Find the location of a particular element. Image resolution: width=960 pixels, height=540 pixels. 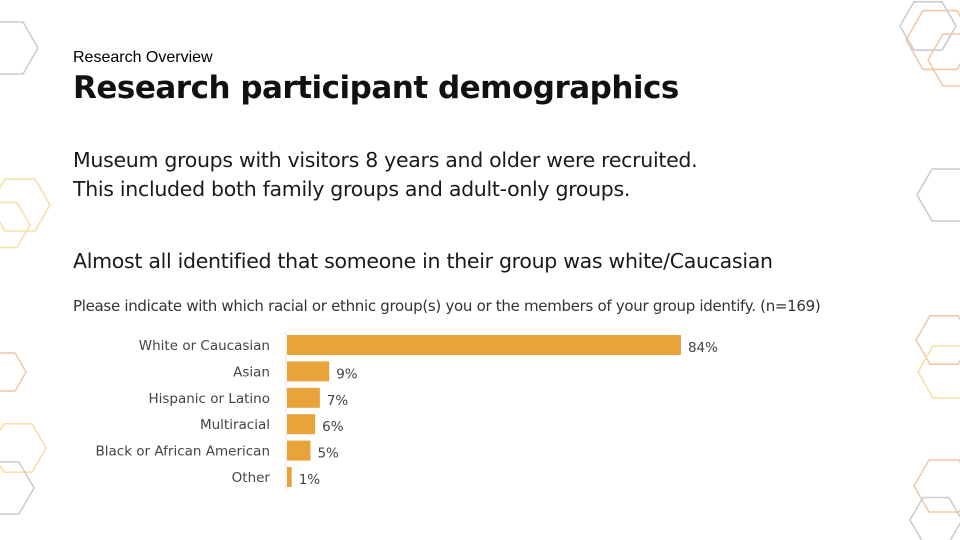

category-label: Multiracial is located at coordinates (235, 425).